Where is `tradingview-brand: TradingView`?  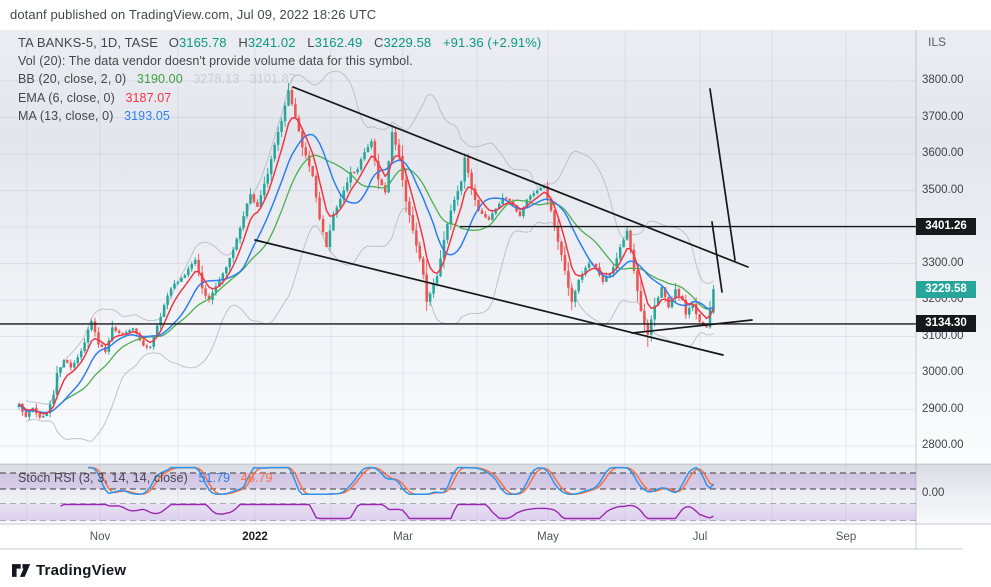 tradingview-brand: TradingView is located at coordinates (69, 570).